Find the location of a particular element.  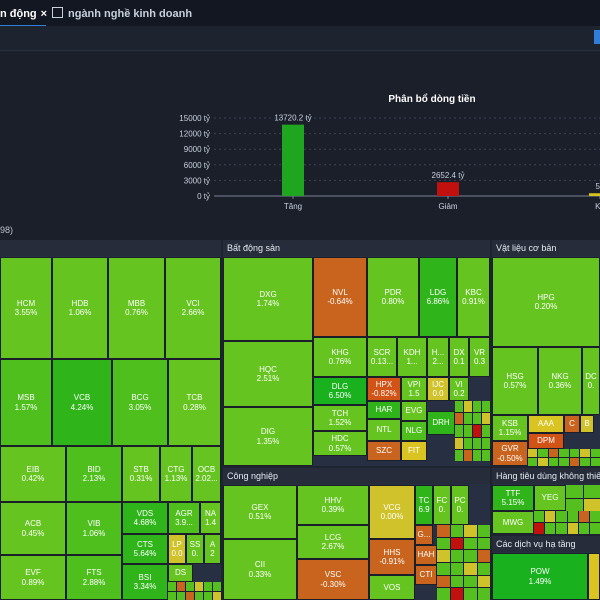

stock-cell: GVR -0.50% is located at coordinates (510, 453).